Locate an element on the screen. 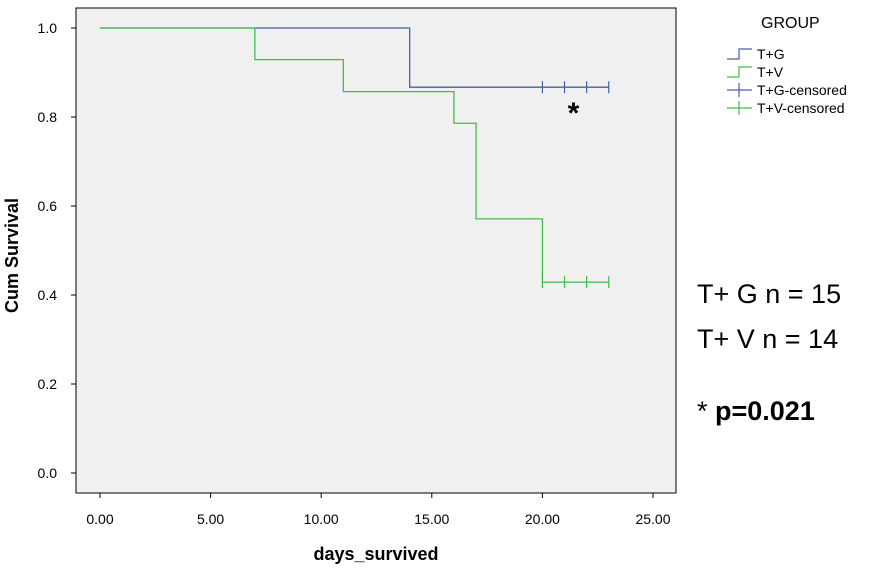  x-tick-label: 15.00 is located at coordinates (431, 519).